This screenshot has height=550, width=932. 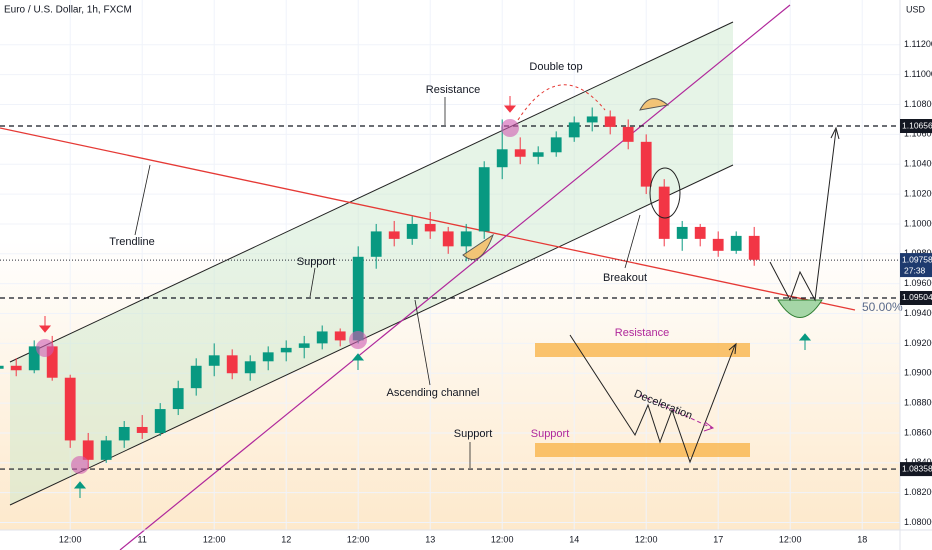 I want to click on y-tick-label: 1.11200, so click(x=918, y=44).